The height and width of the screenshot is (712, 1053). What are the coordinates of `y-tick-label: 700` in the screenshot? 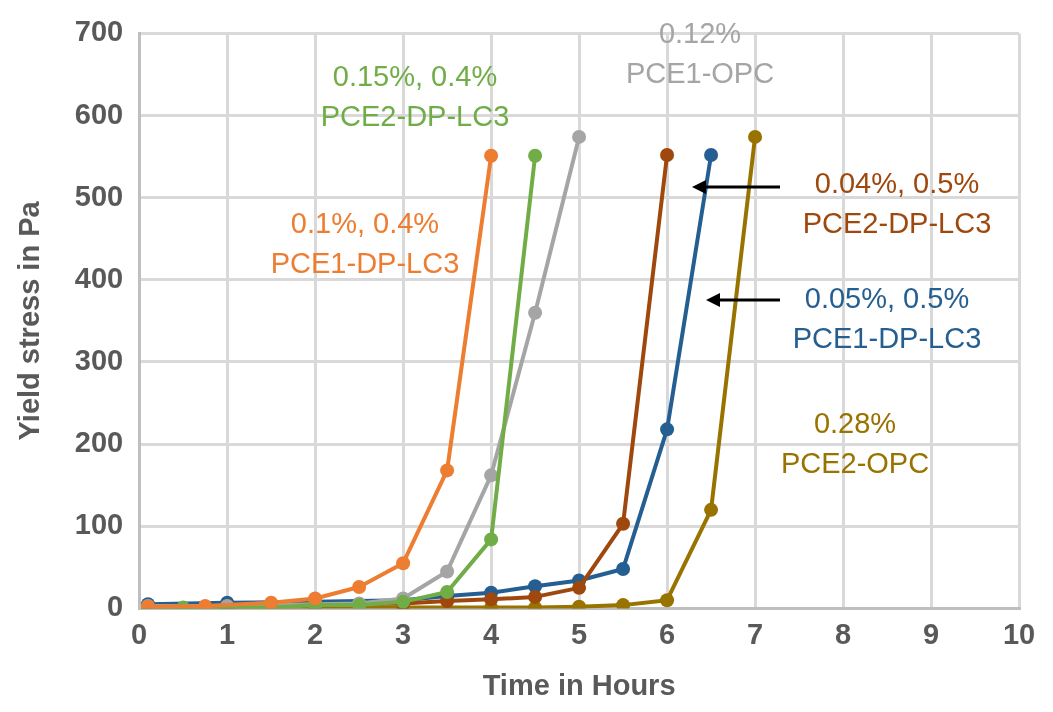 It's located at (99, 31).